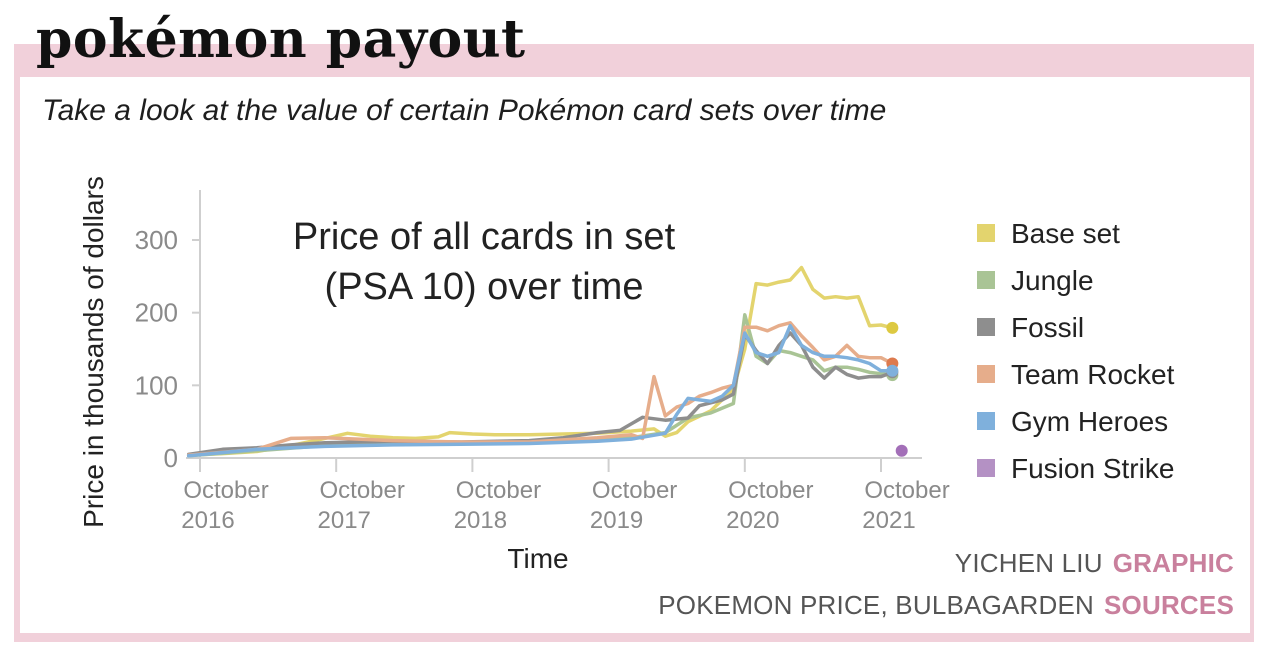 The height and width of the screenshot is (653, 1268). What do you see at coordinates (986, 327) in the screenshot?
I see `legend-swatch-fossil` at bounding box center [986, 327].